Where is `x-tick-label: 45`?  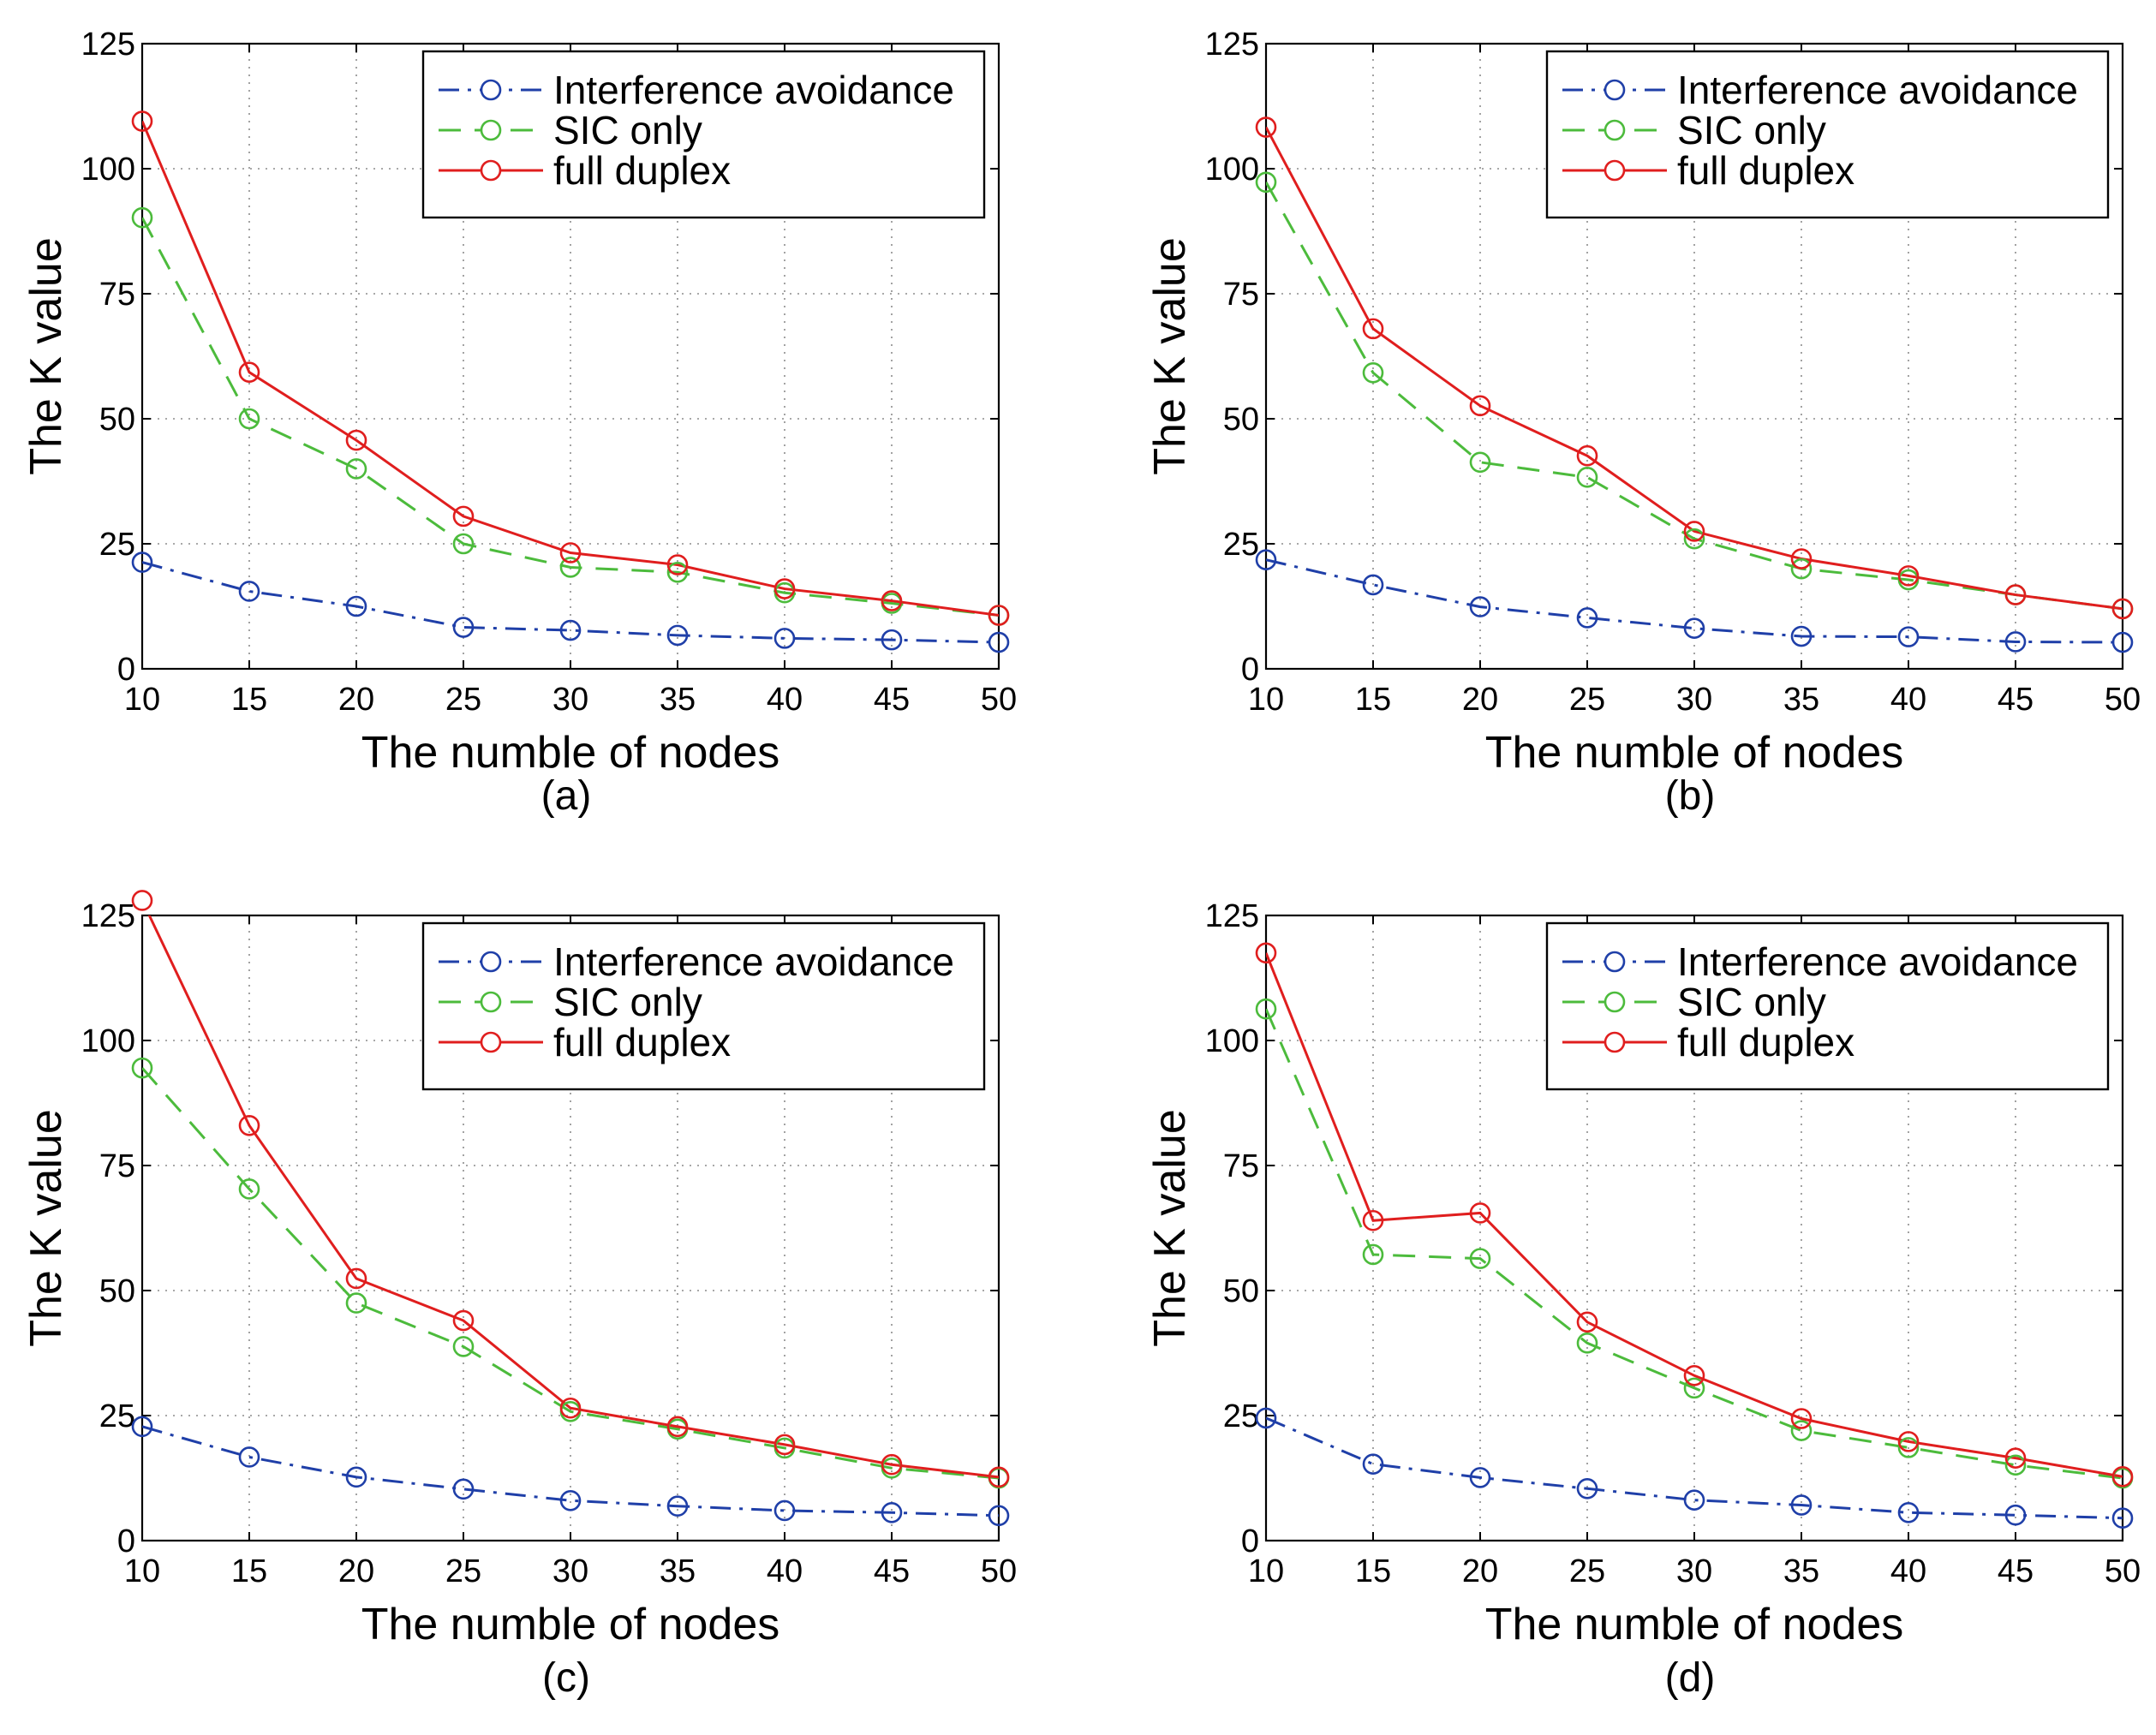 x-tick-label: 45 is located at coordinates (2016, 1571).